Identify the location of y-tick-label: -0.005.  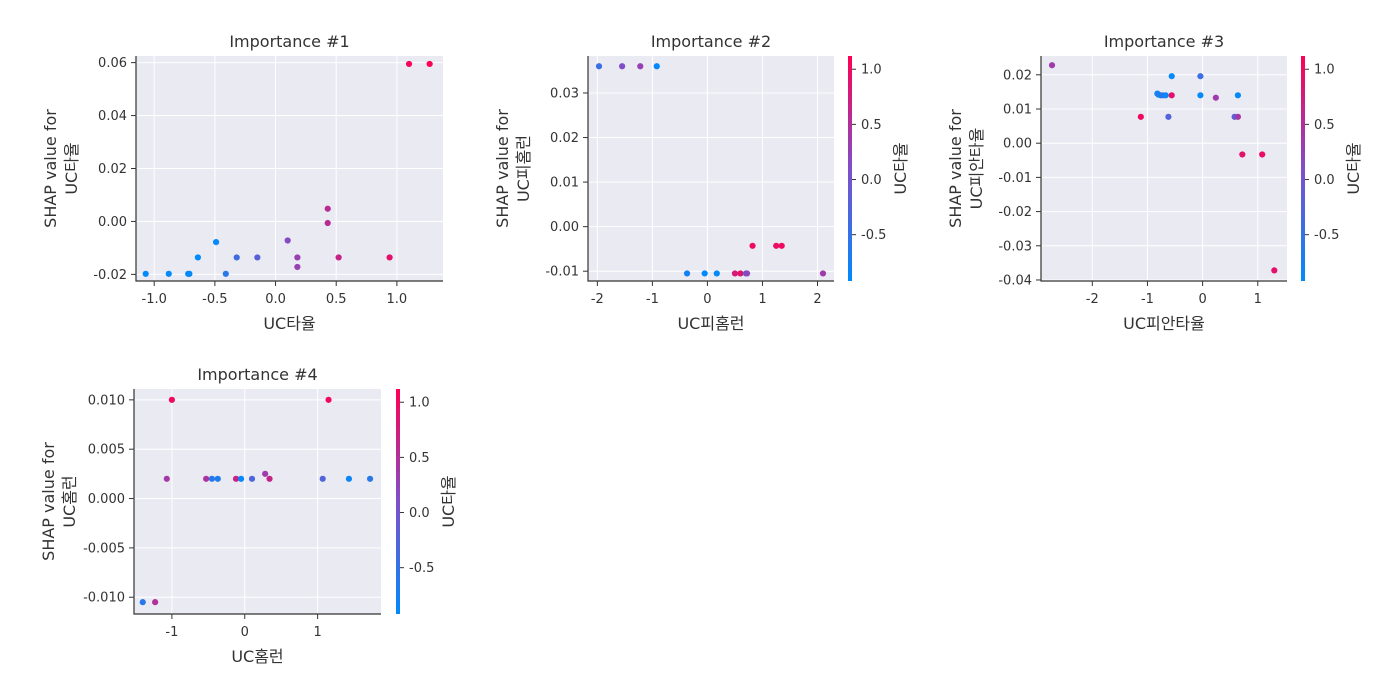
(104, 548).